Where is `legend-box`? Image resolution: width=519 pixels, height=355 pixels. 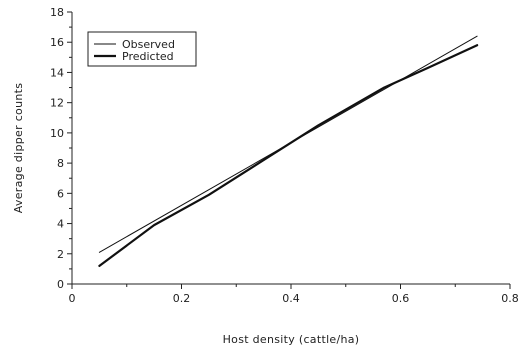
legend-box is located at coordinates (142, 49).